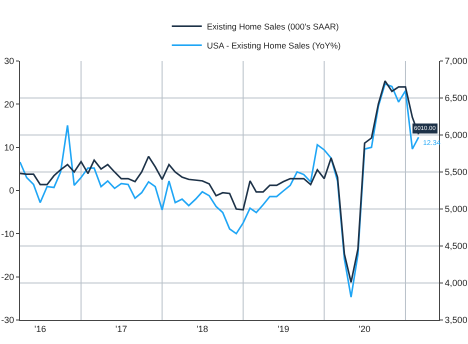  I want to click on y-tick-label: -10, so click(7, 233).